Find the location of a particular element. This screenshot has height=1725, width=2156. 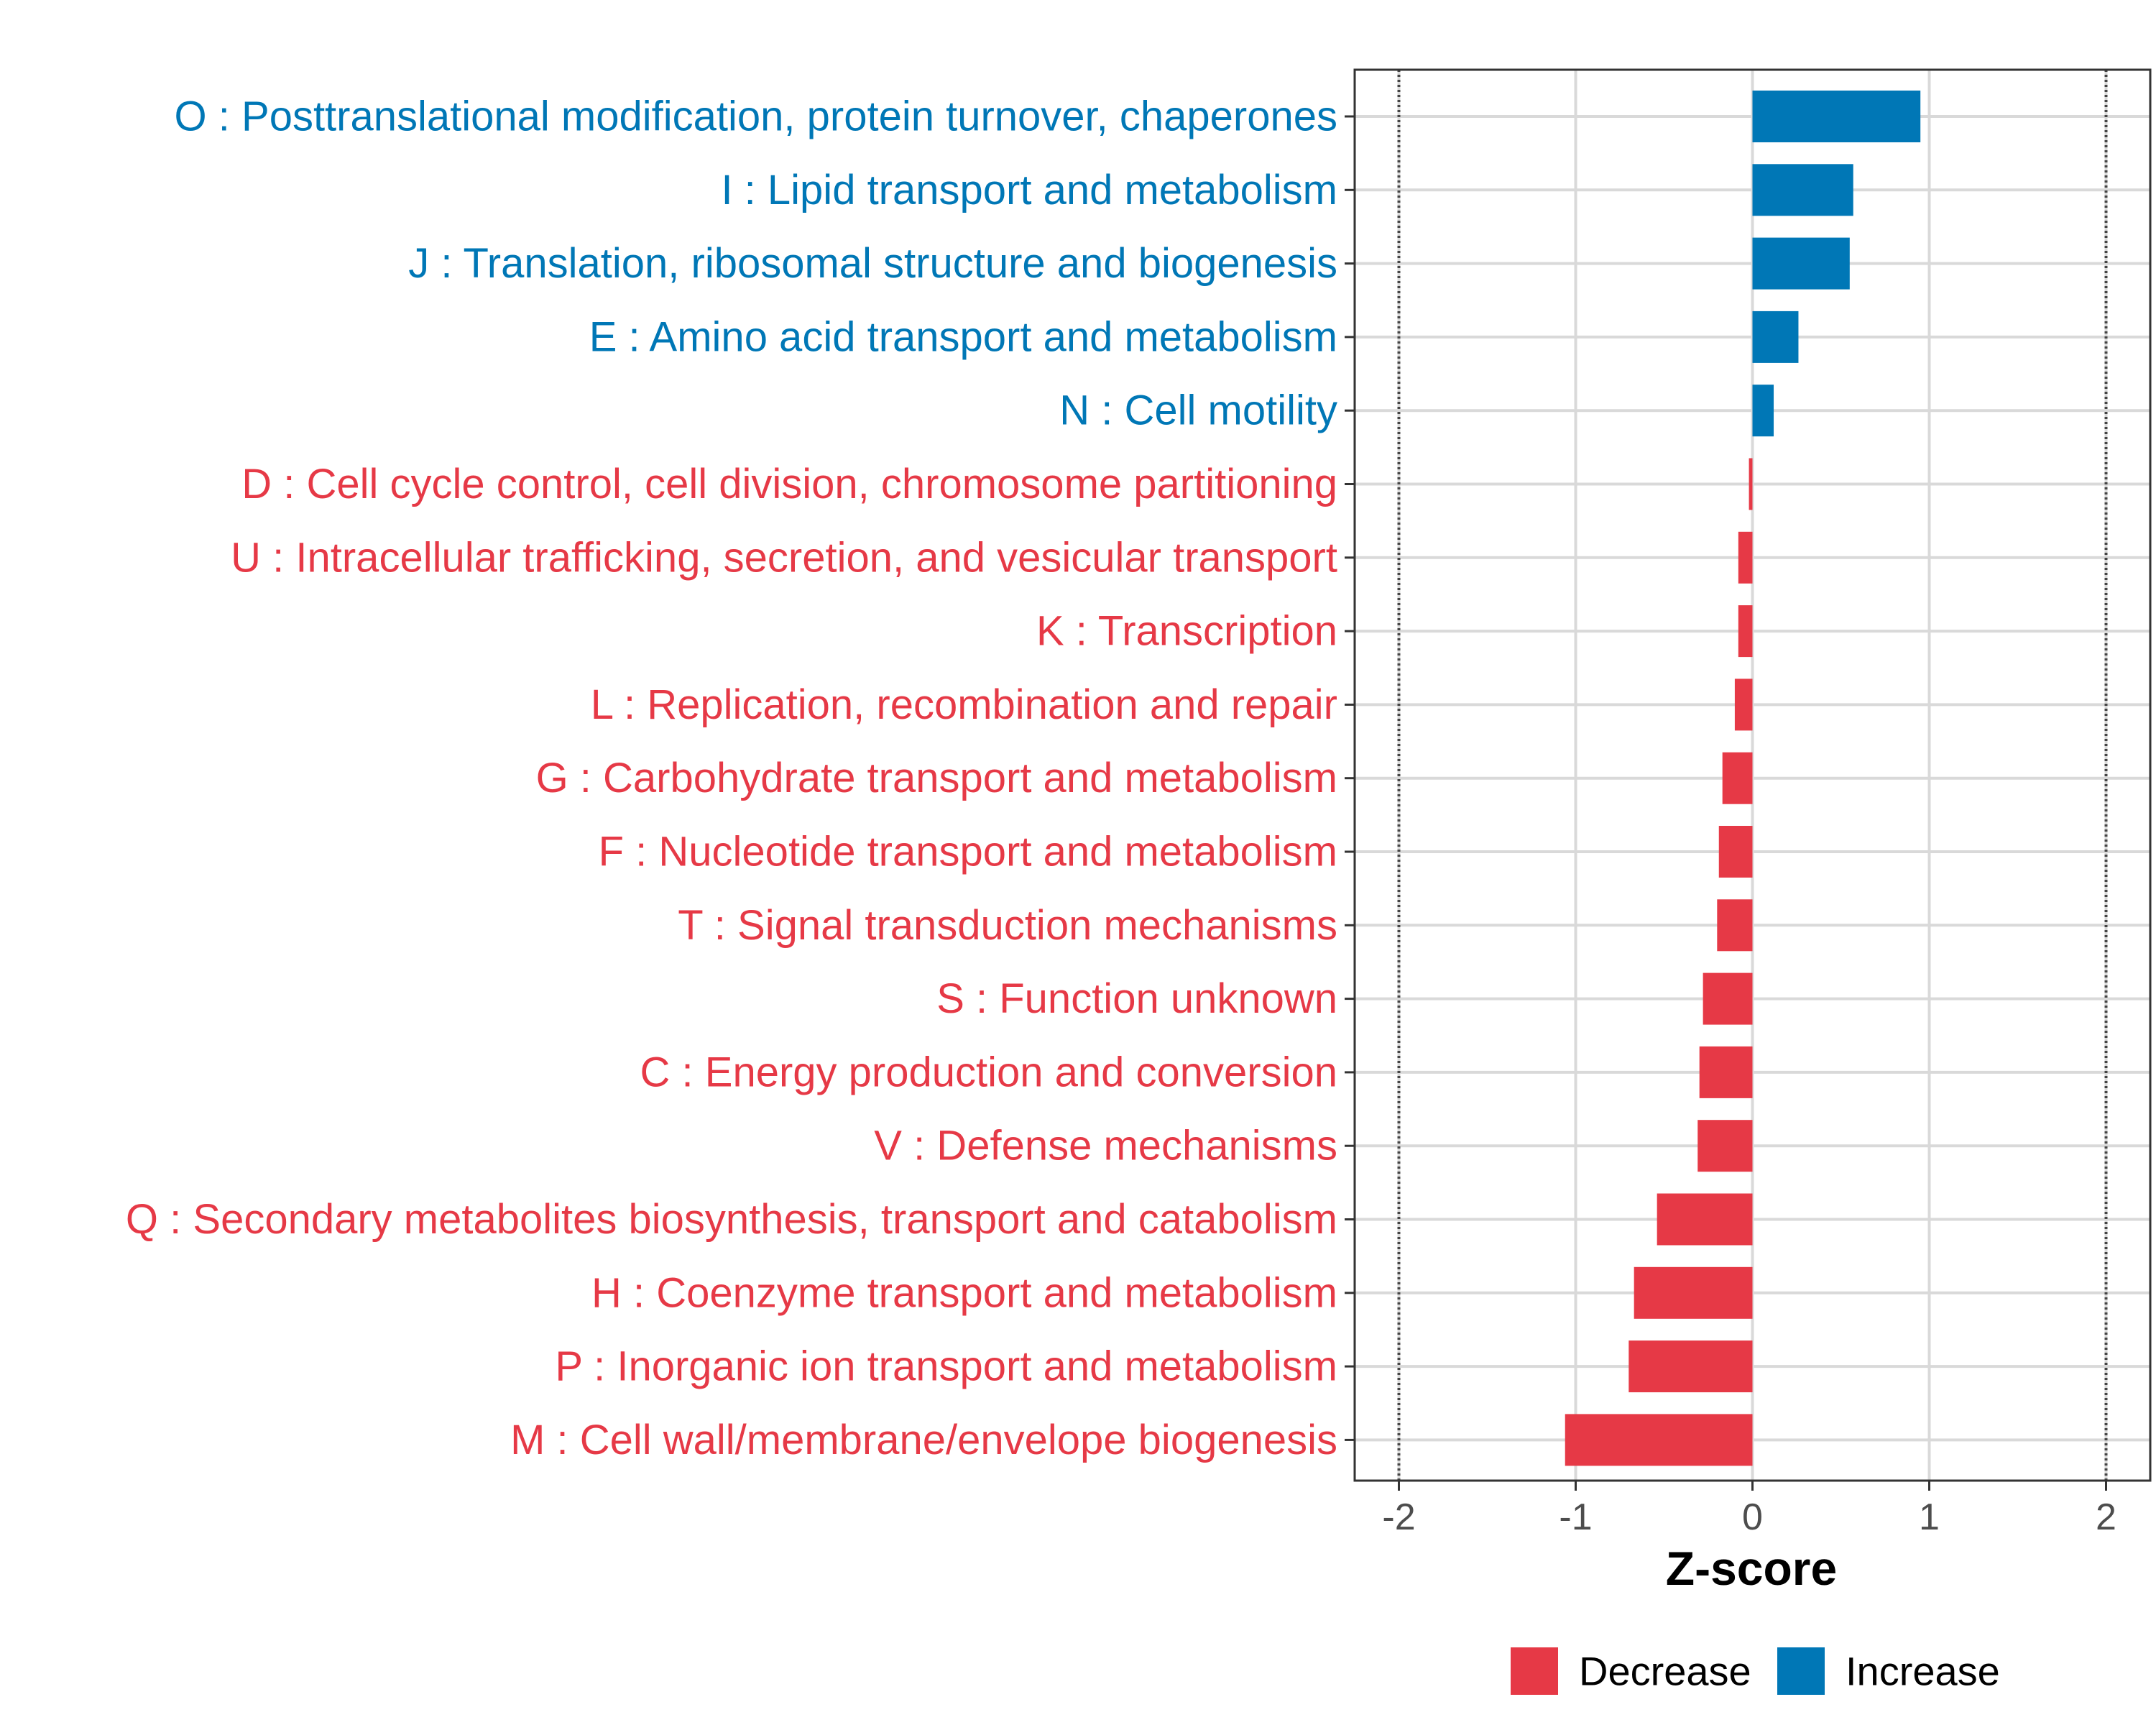

legend-label: Increase is located at coordinates (1923, 1671).